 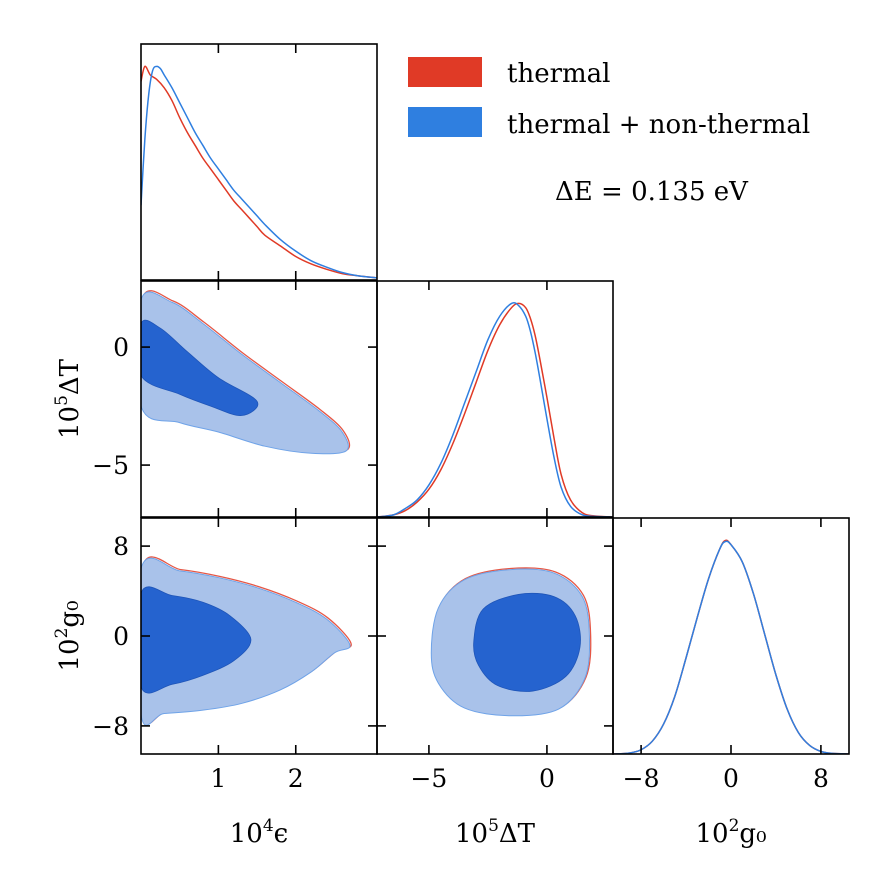 What do you see at coordinates (68, 514) in the screenshot?
I see `y-axis-titles: 105ΔT 102g₀` at bounding box center [68, 514].